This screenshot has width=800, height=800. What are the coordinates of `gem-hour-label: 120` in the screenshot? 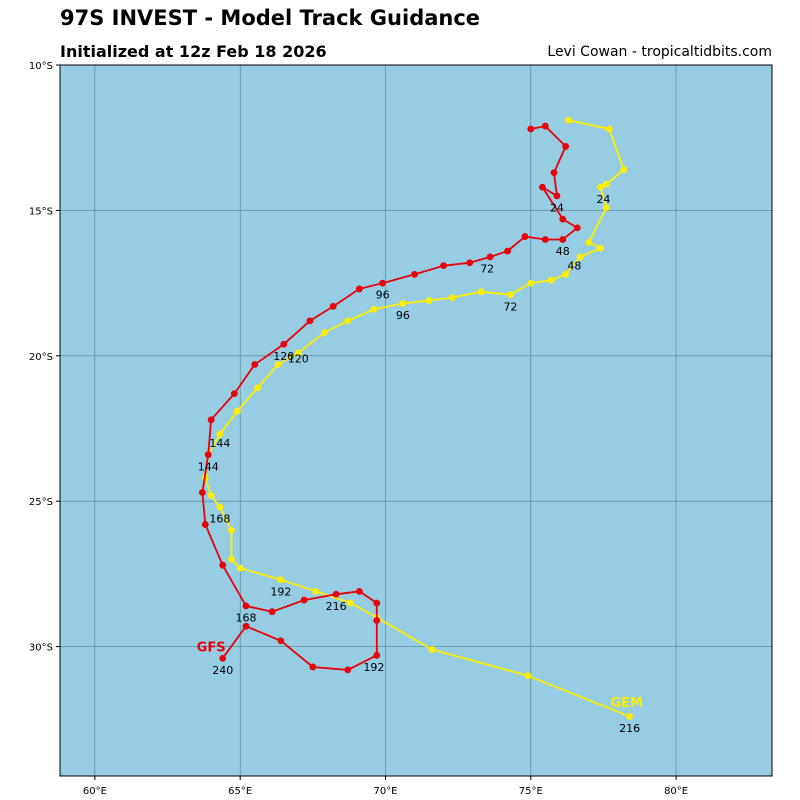 It's located at (298, 359).